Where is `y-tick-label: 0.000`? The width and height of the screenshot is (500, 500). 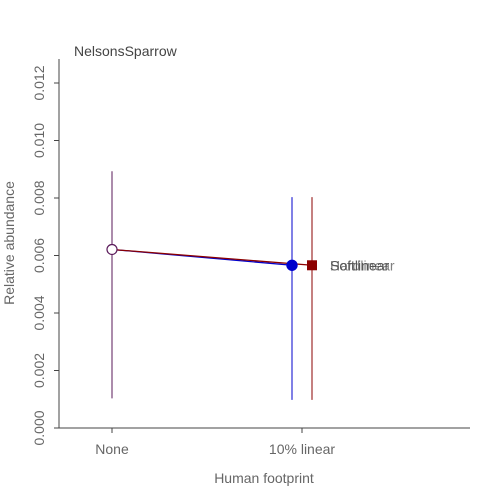
y-tick-label: 0.000 is located at coordinates (39, 427).